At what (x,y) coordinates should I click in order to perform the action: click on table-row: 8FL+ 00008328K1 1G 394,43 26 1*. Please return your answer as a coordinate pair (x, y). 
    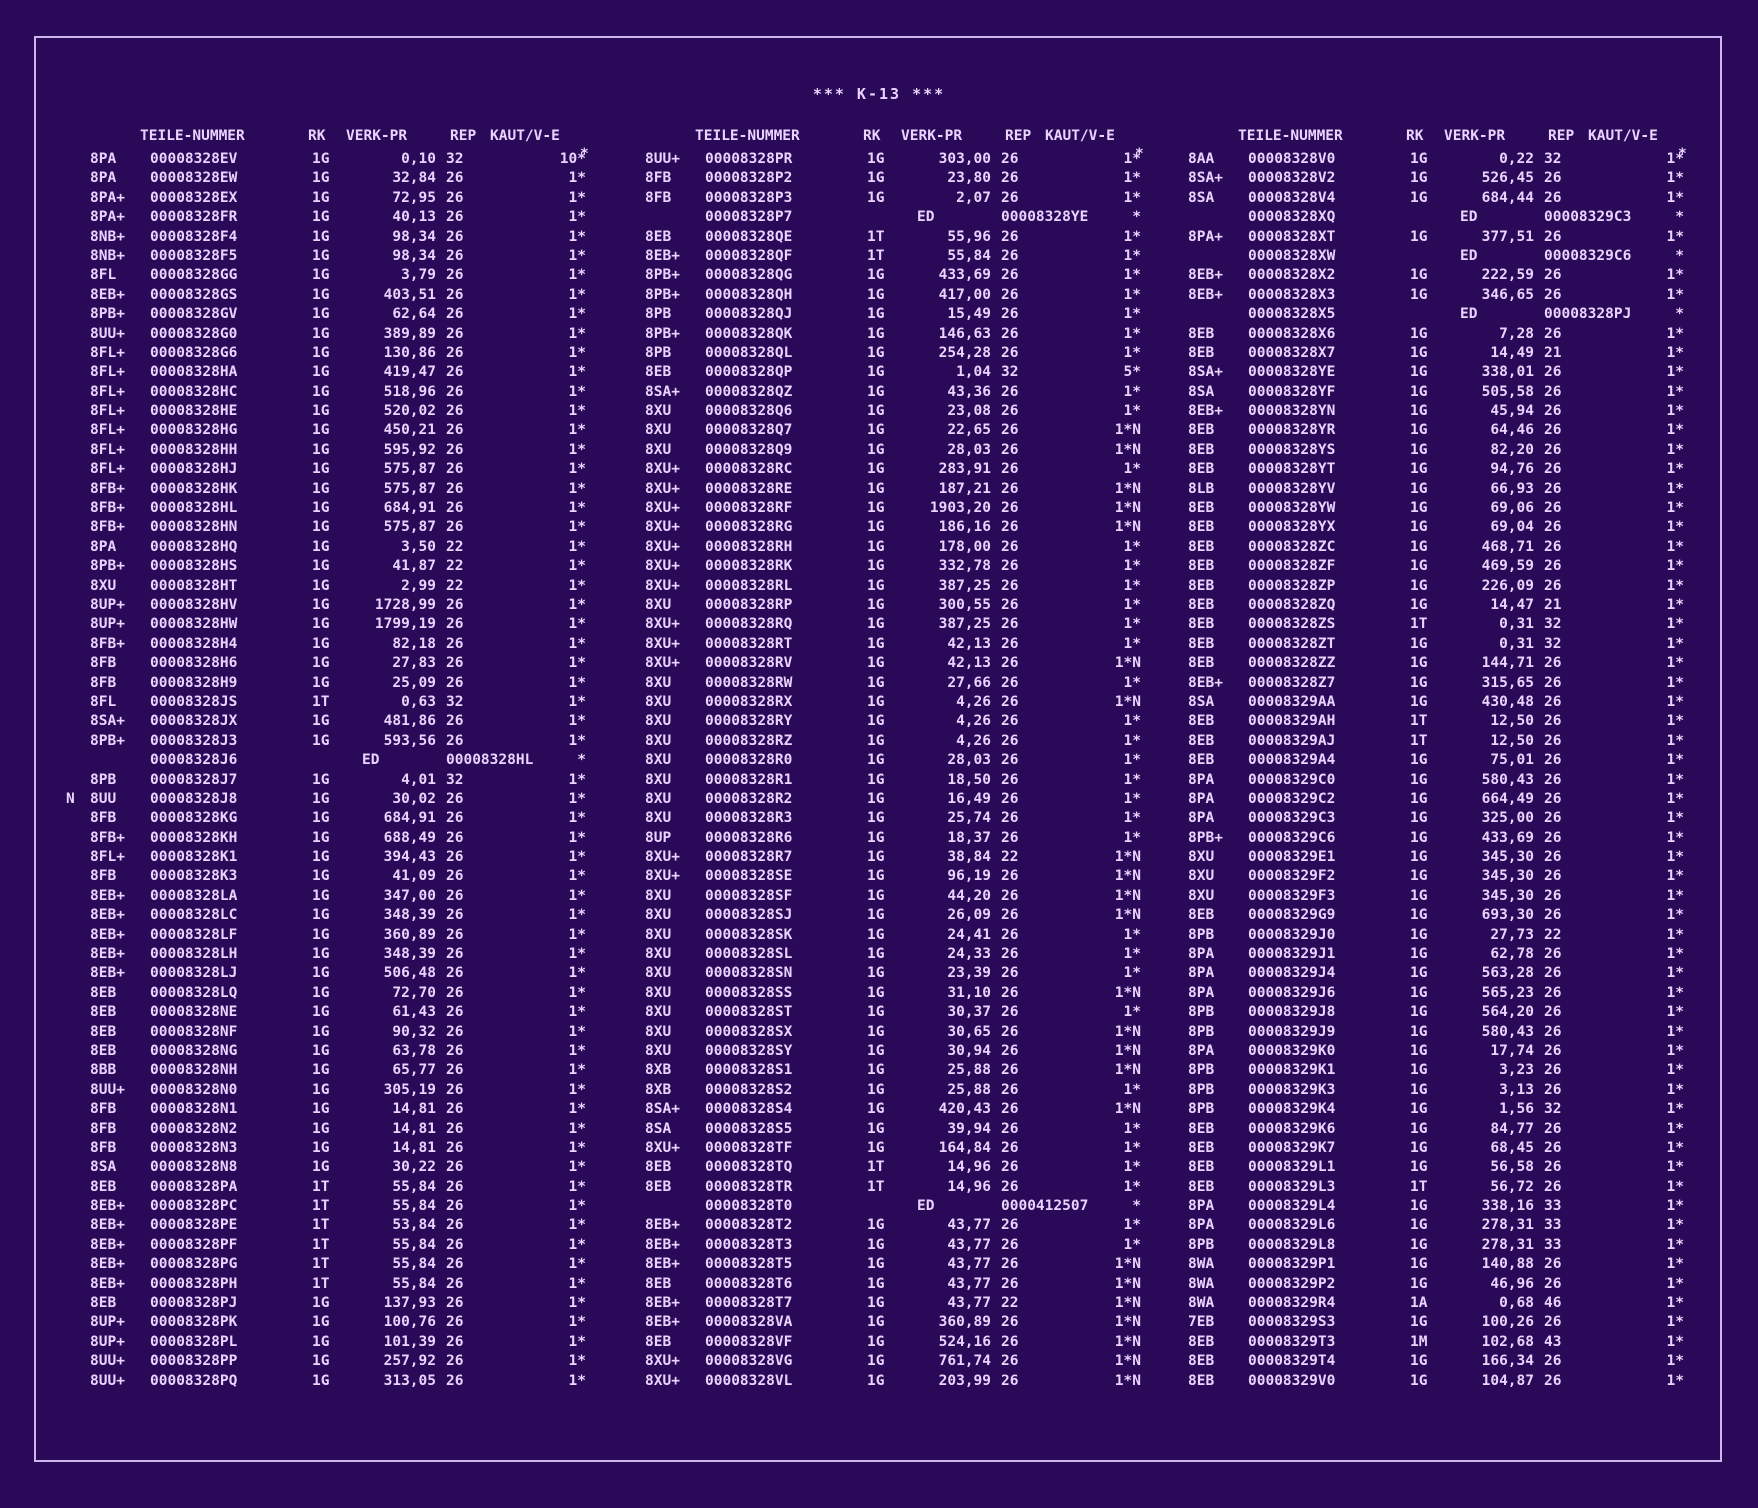
    Looking at the image, I should click on (336, 857).